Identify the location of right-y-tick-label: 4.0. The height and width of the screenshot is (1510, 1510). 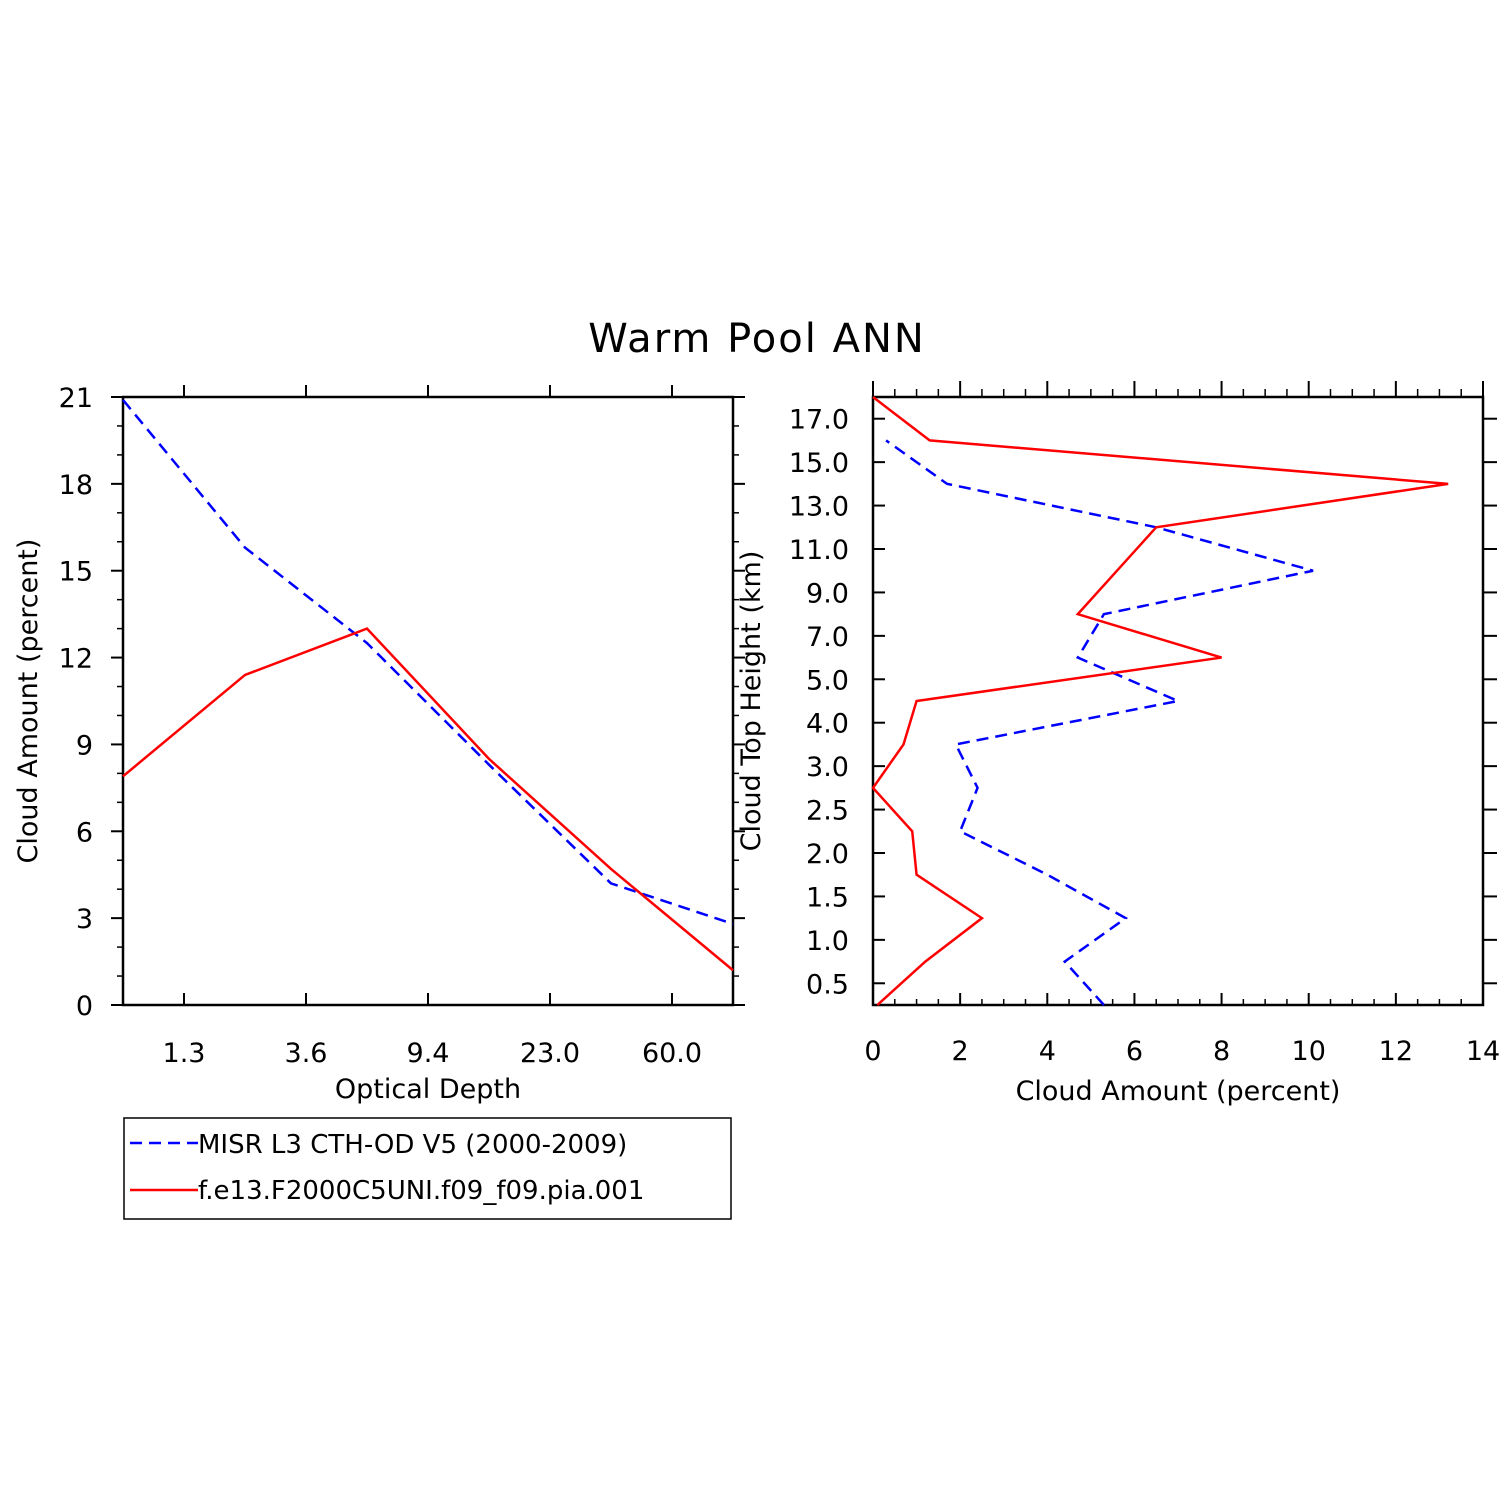
(827, 724).